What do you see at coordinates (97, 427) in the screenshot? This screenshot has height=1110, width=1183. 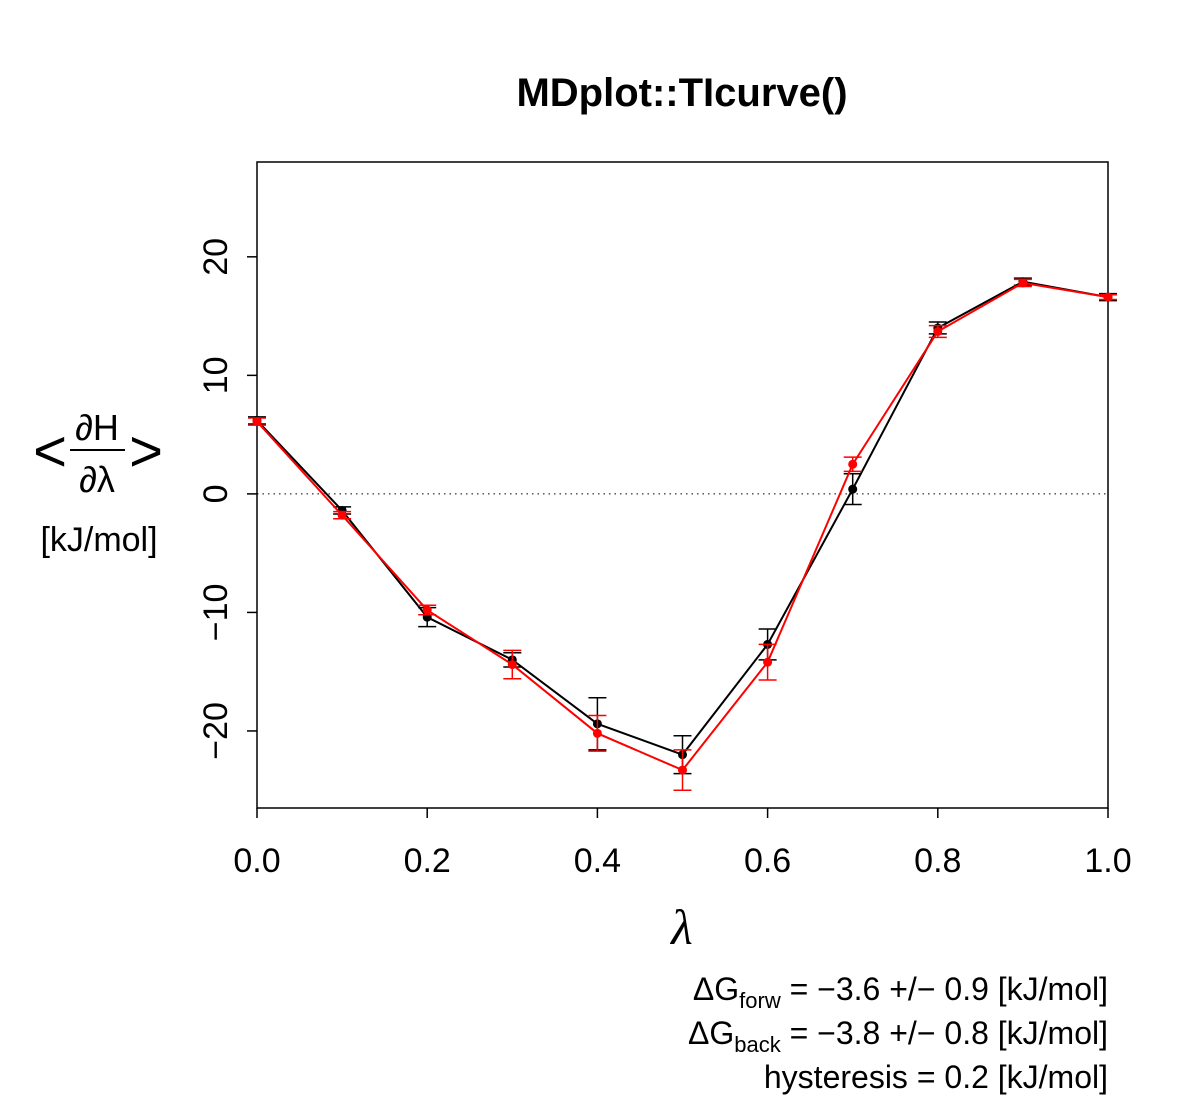 I see `y-label-numerator: ∂H` at bounding box center [97, 427].